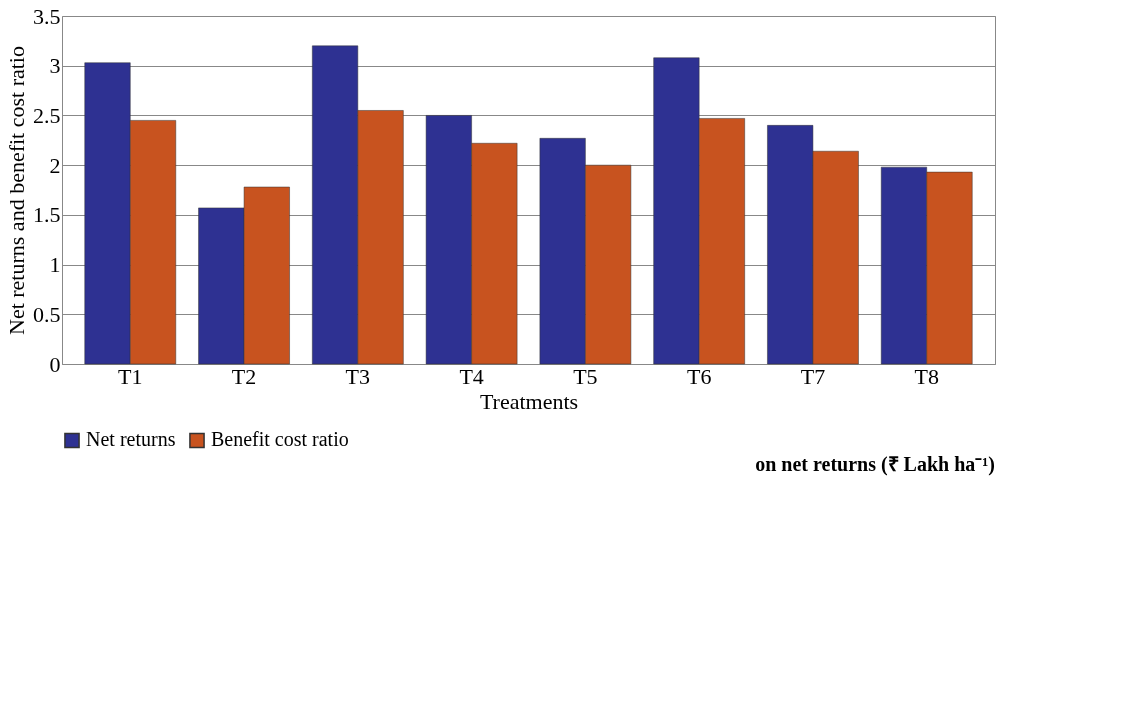 Image resolution: width=1132 pixels, height=706 pixels. What do you see at coordinates (55, 165) in the screenshot?
I see `y-tick-label: 2` at bounding box center [55, 165].